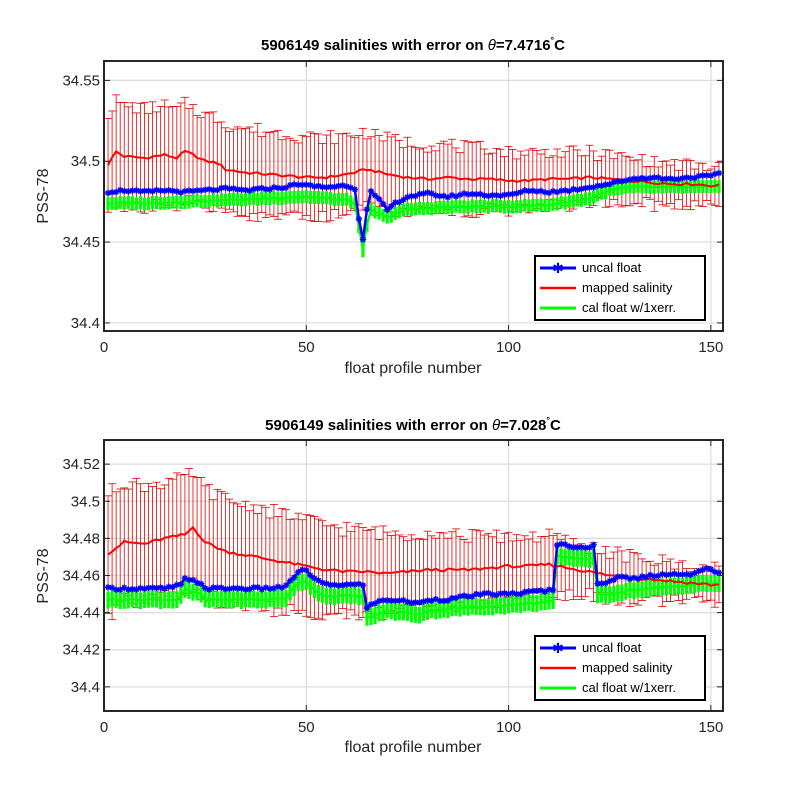 This screenshot has width=800, height=800. What do you see at coordinates (81, 538) in the screenshot?
I see `y-tick-label: 34.48` at bounding box center [81, 538].